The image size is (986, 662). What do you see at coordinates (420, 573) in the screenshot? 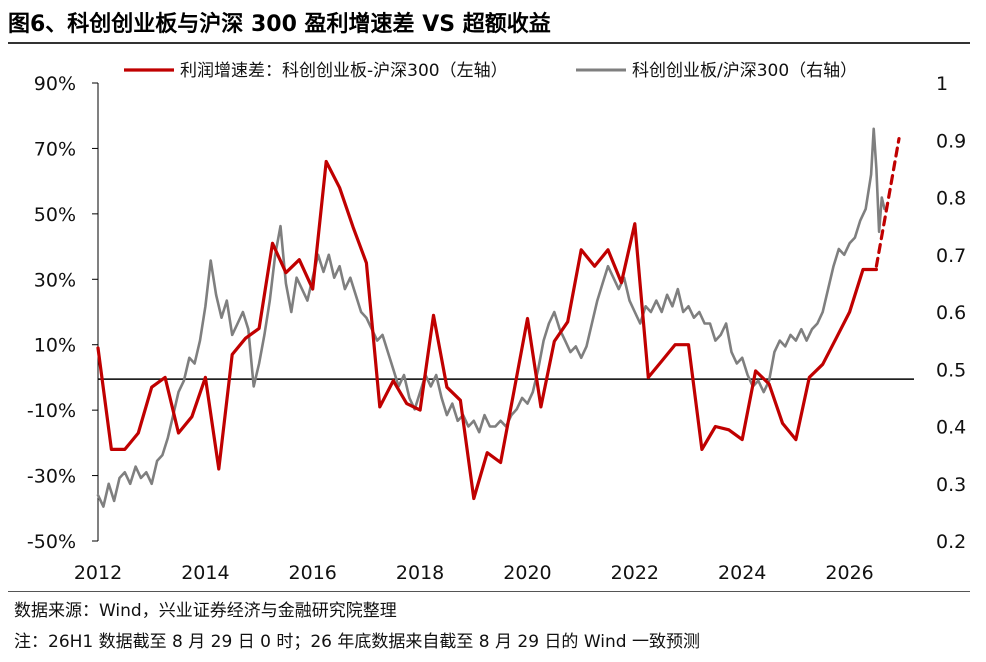
I see `x-axis-tick-label: 2018` at bounding box center [420, 573].